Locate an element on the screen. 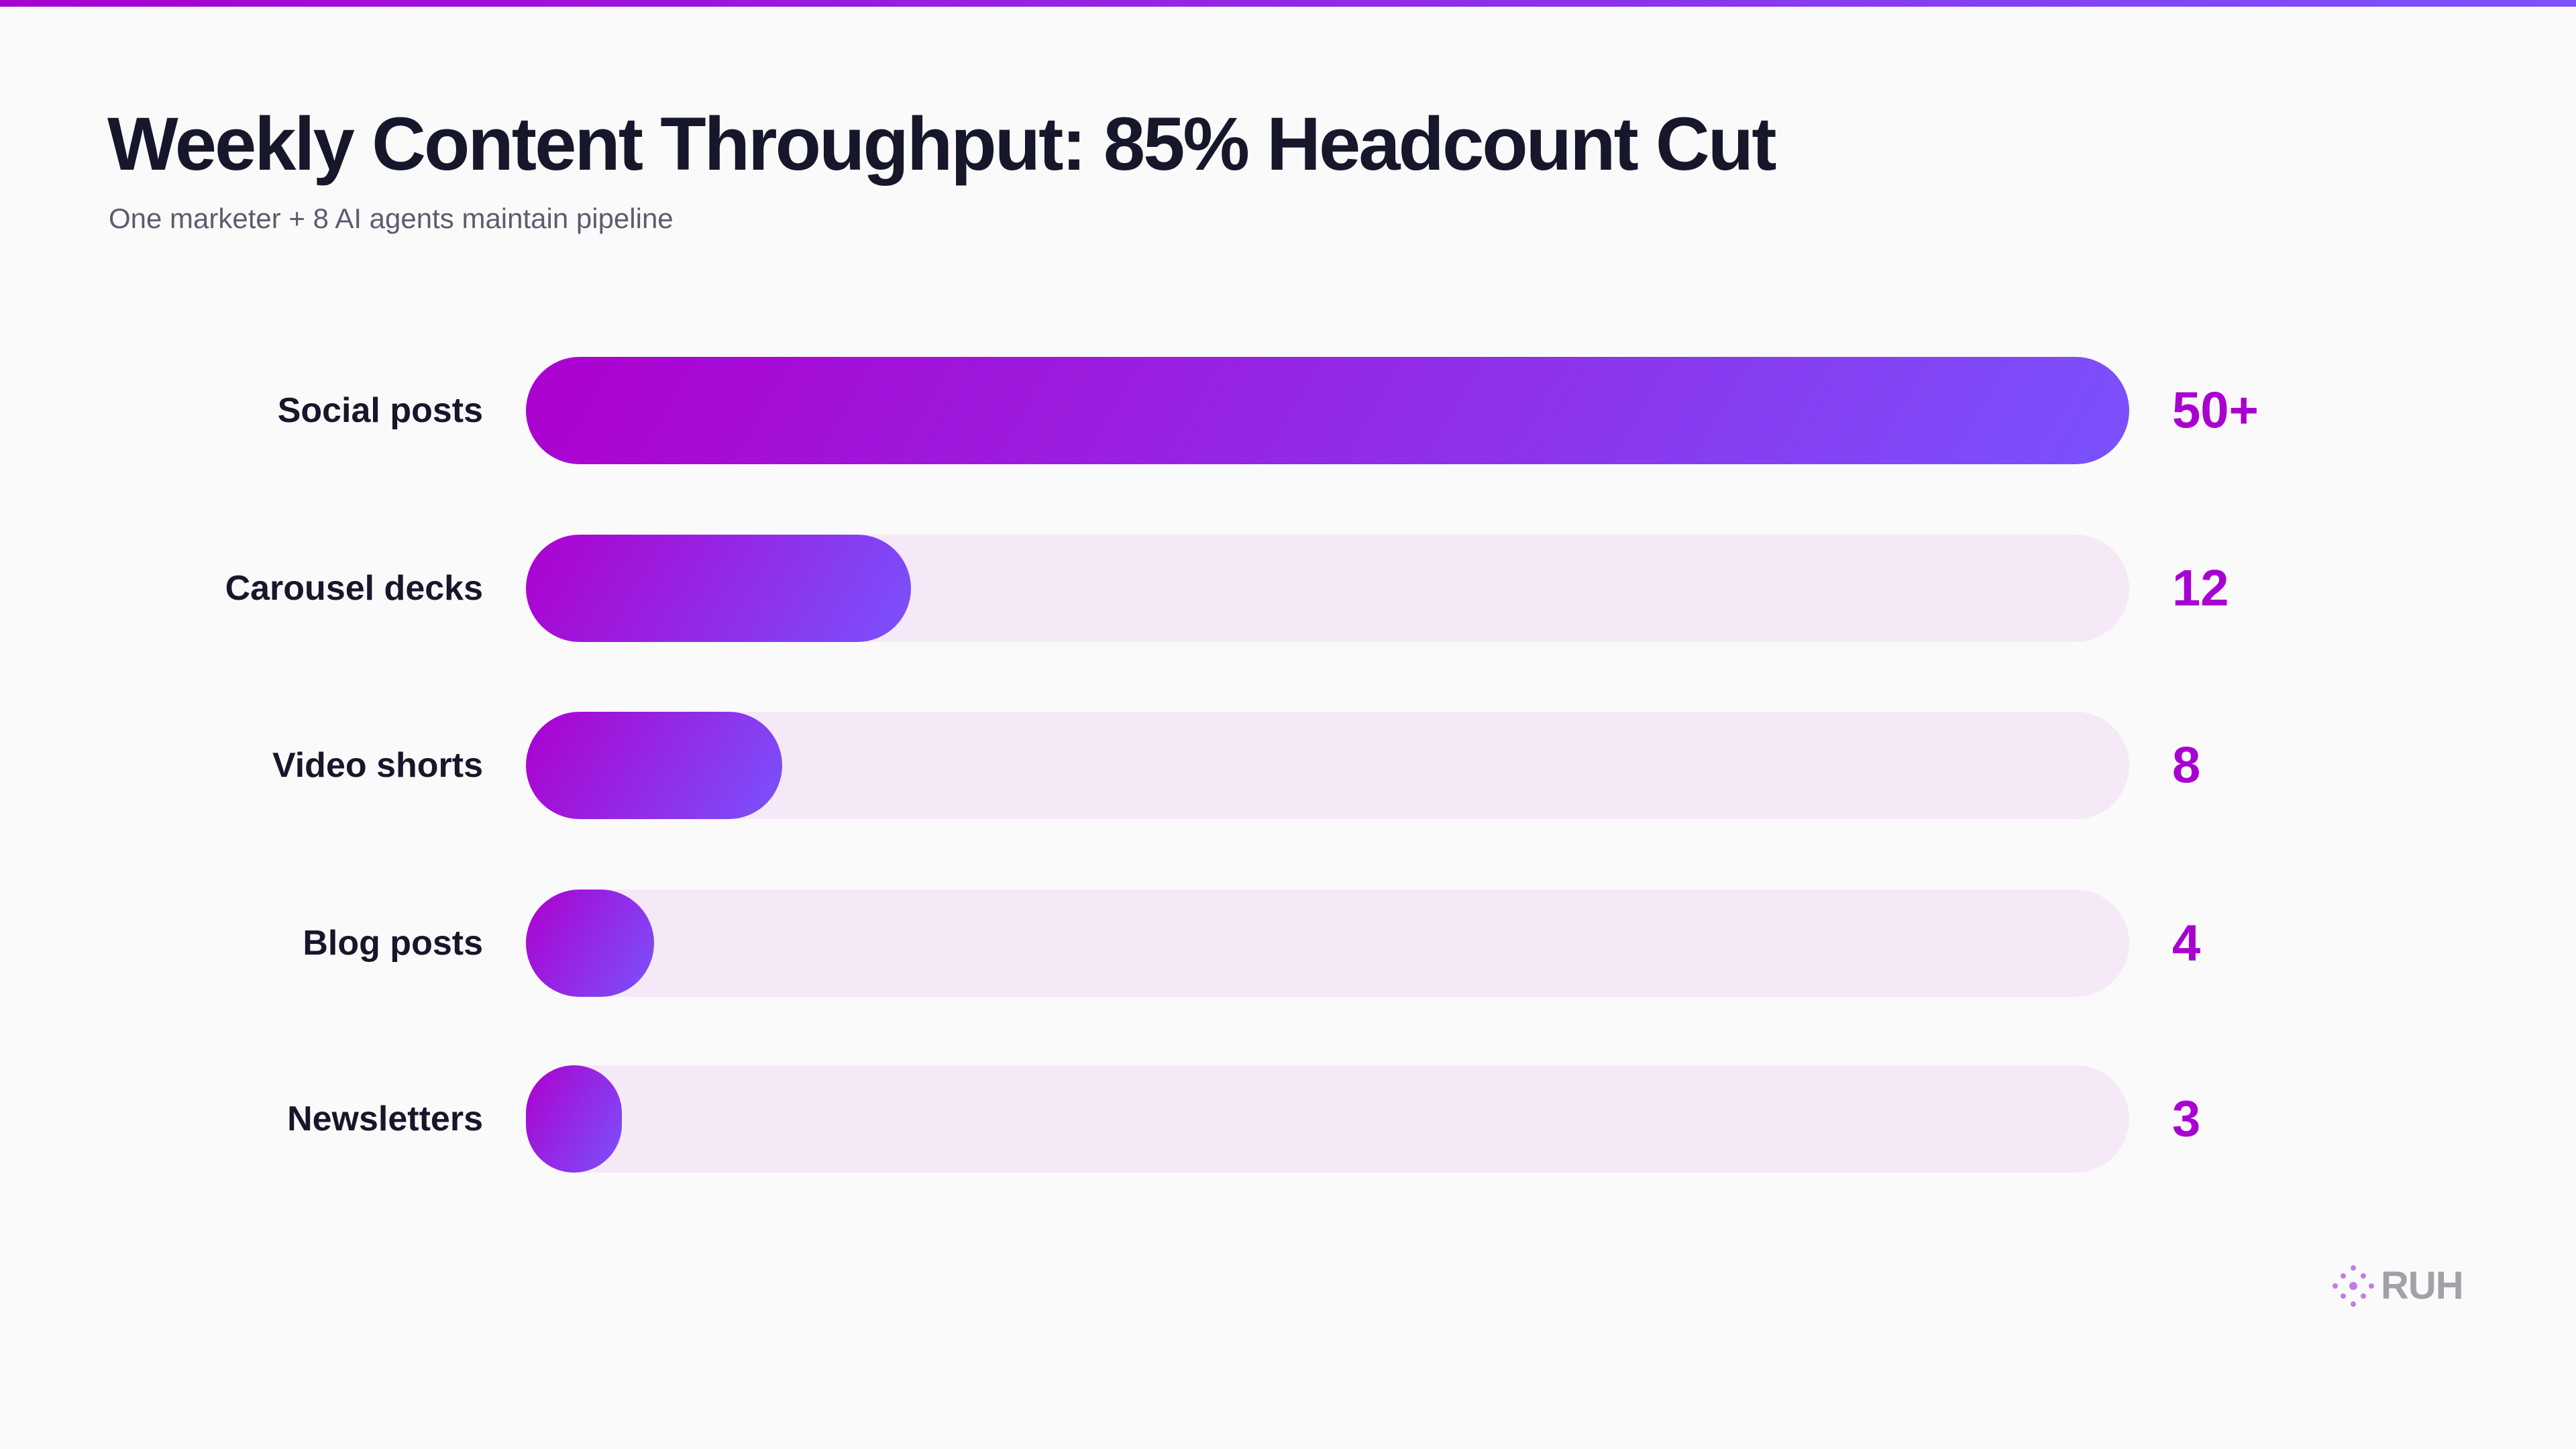  bar-value-label: 50+ is located at coordinates (2215, 410).